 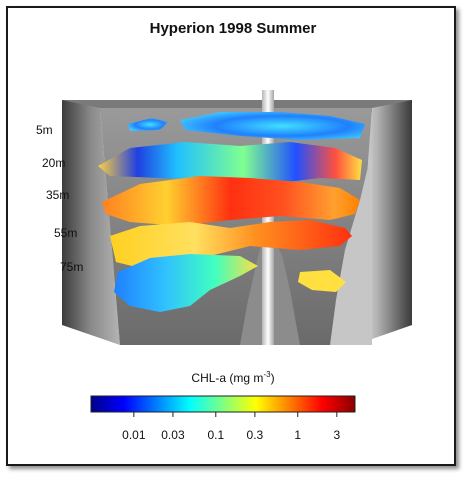 What do you see at coordinates (54, 163) in the screenshot?
I see `depth-label-20m: 20m` at bounding box center [54, 163].